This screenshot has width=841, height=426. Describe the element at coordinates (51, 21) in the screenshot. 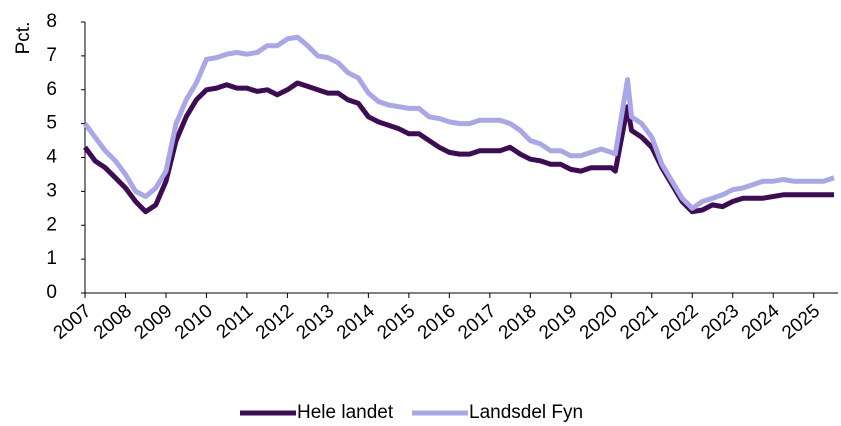

I see `y-tick-label: 8` at that location.